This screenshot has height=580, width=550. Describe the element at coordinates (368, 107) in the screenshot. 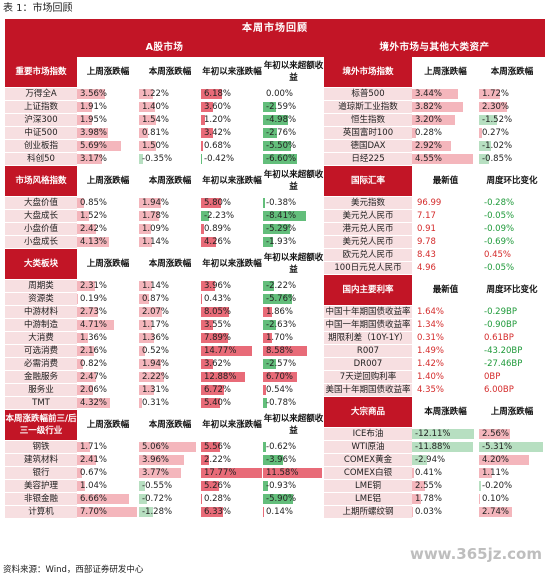

I see `row-label: 道琼斯工业指数` at that location.